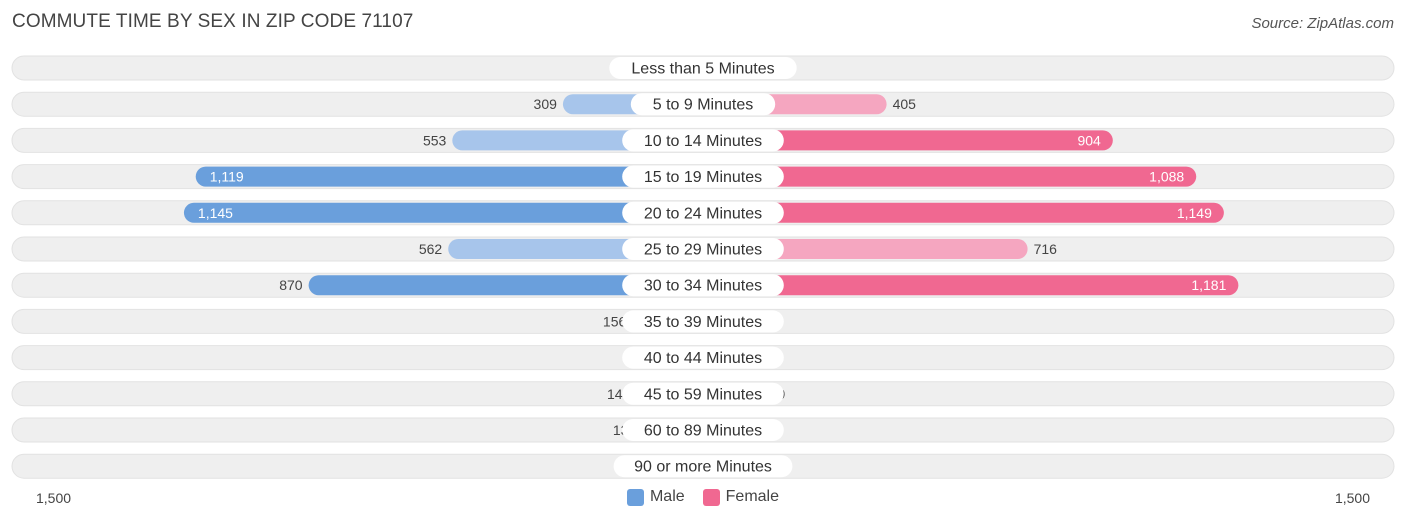 The height and width of the screenshot is (523, 1406). What do you see at coordinates (1089, 140) in the screenshot?
I see `value-label-female: 904` at bounding box center [1089, 140].